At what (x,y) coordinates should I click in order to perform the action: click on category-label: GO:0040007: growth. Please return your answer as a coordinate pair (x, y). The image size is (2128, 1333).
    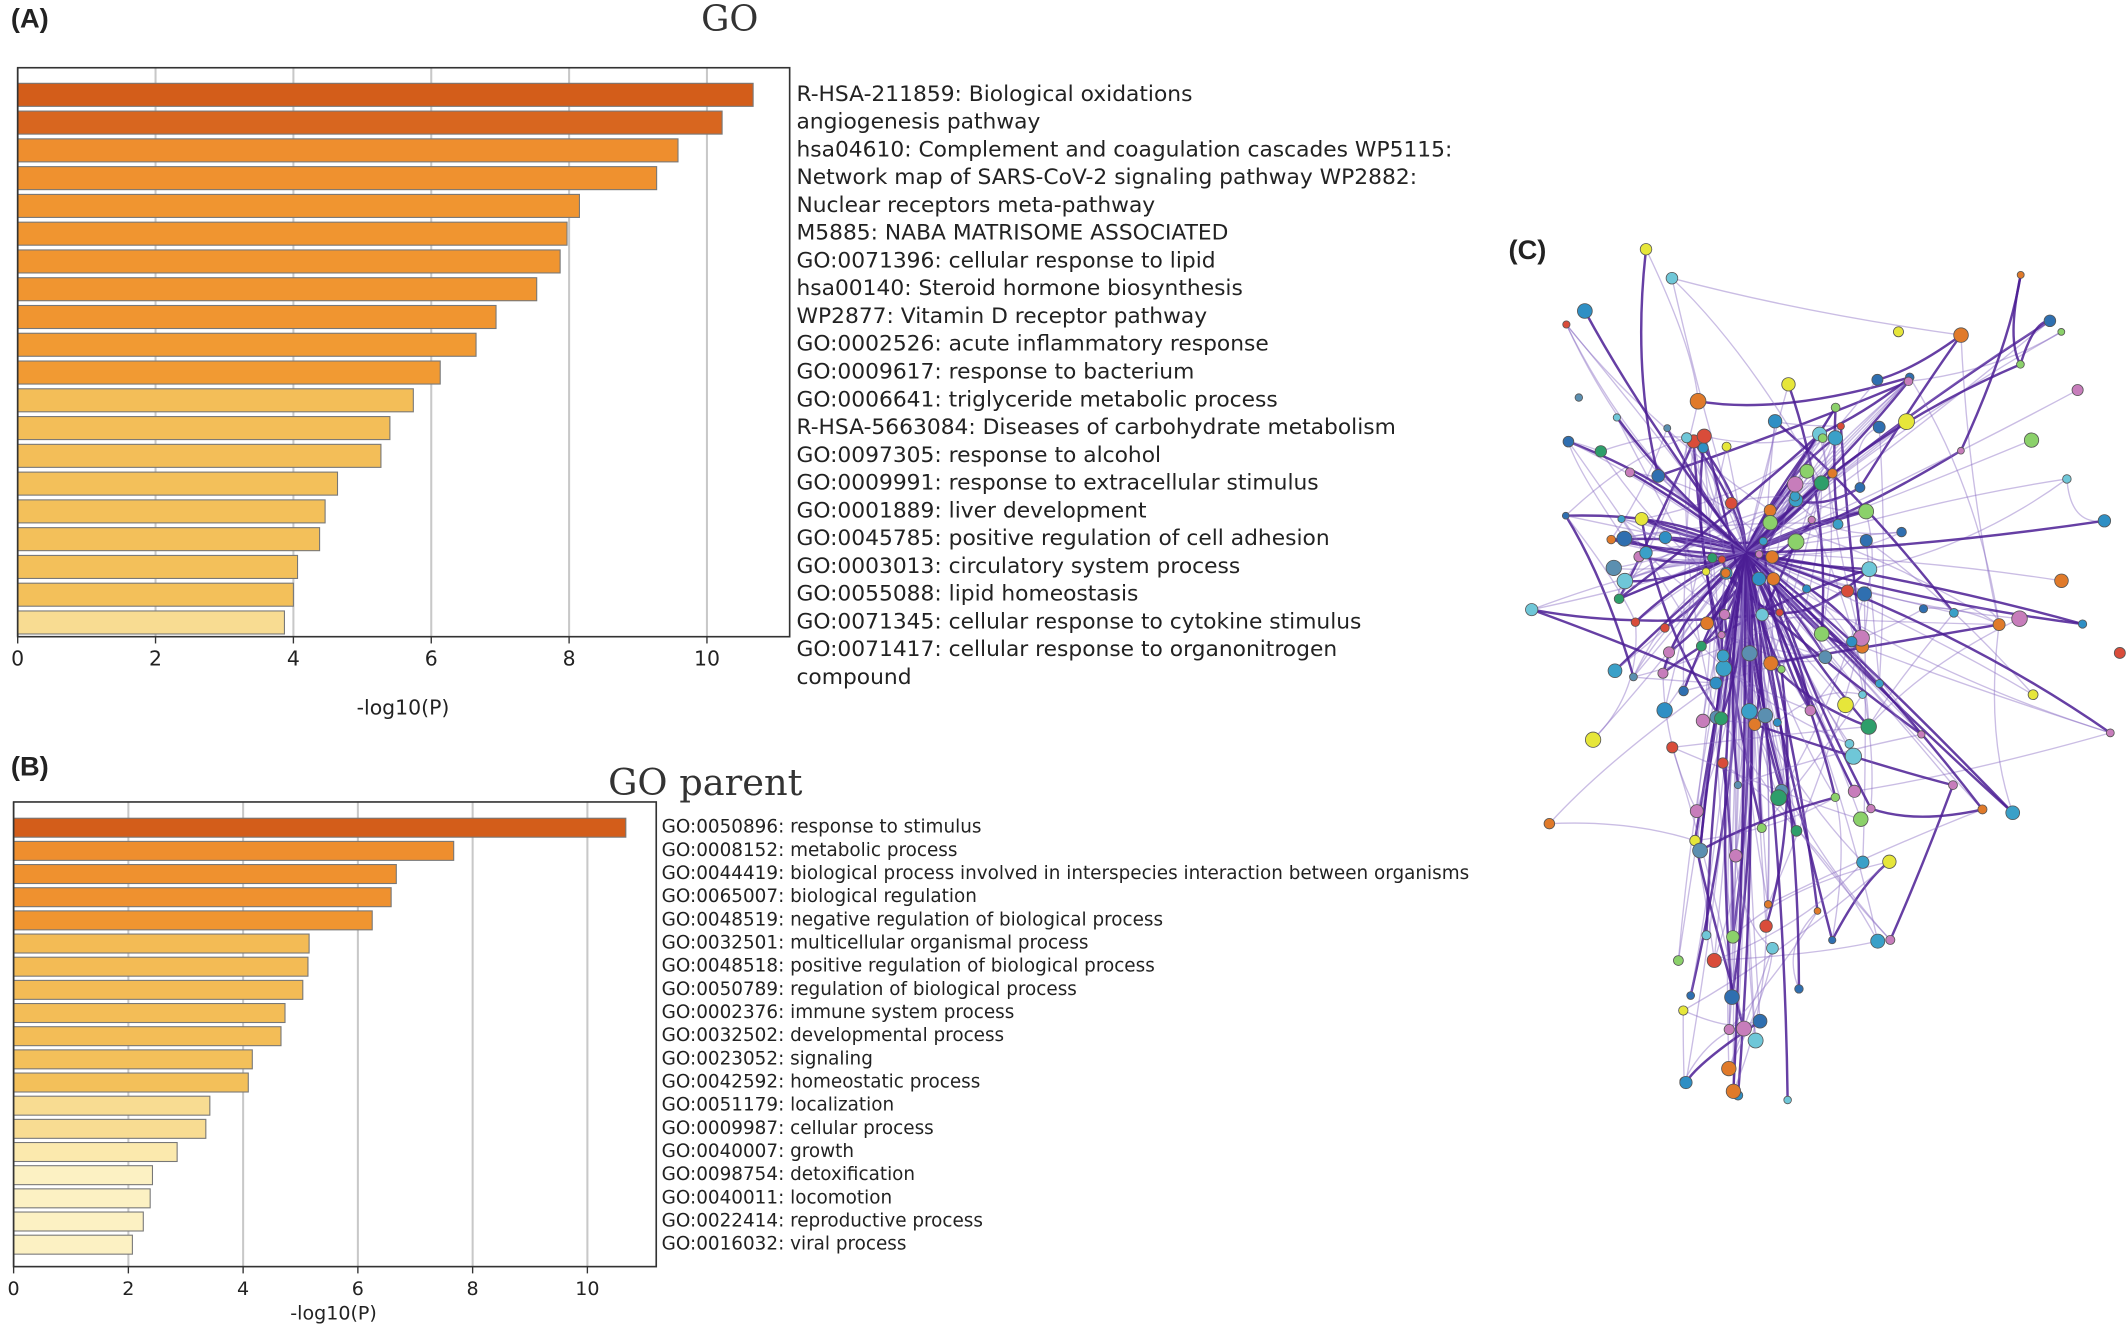
    Looking at the image, I should click on (758, 1151).